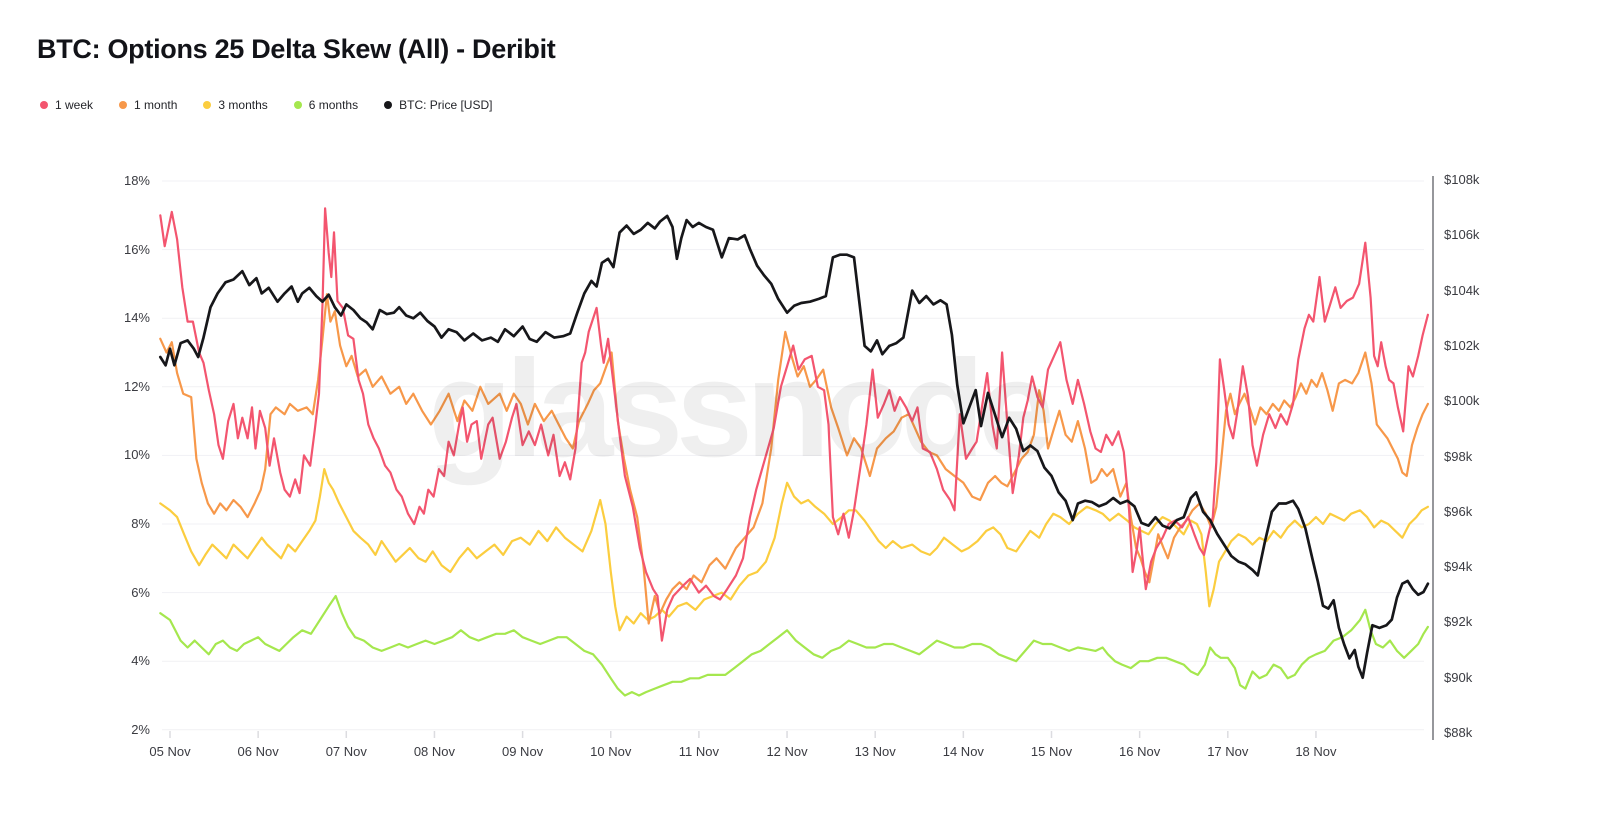  I want to click on x-tick-label-10 Nov: 10 Nov, so click(611, 751).